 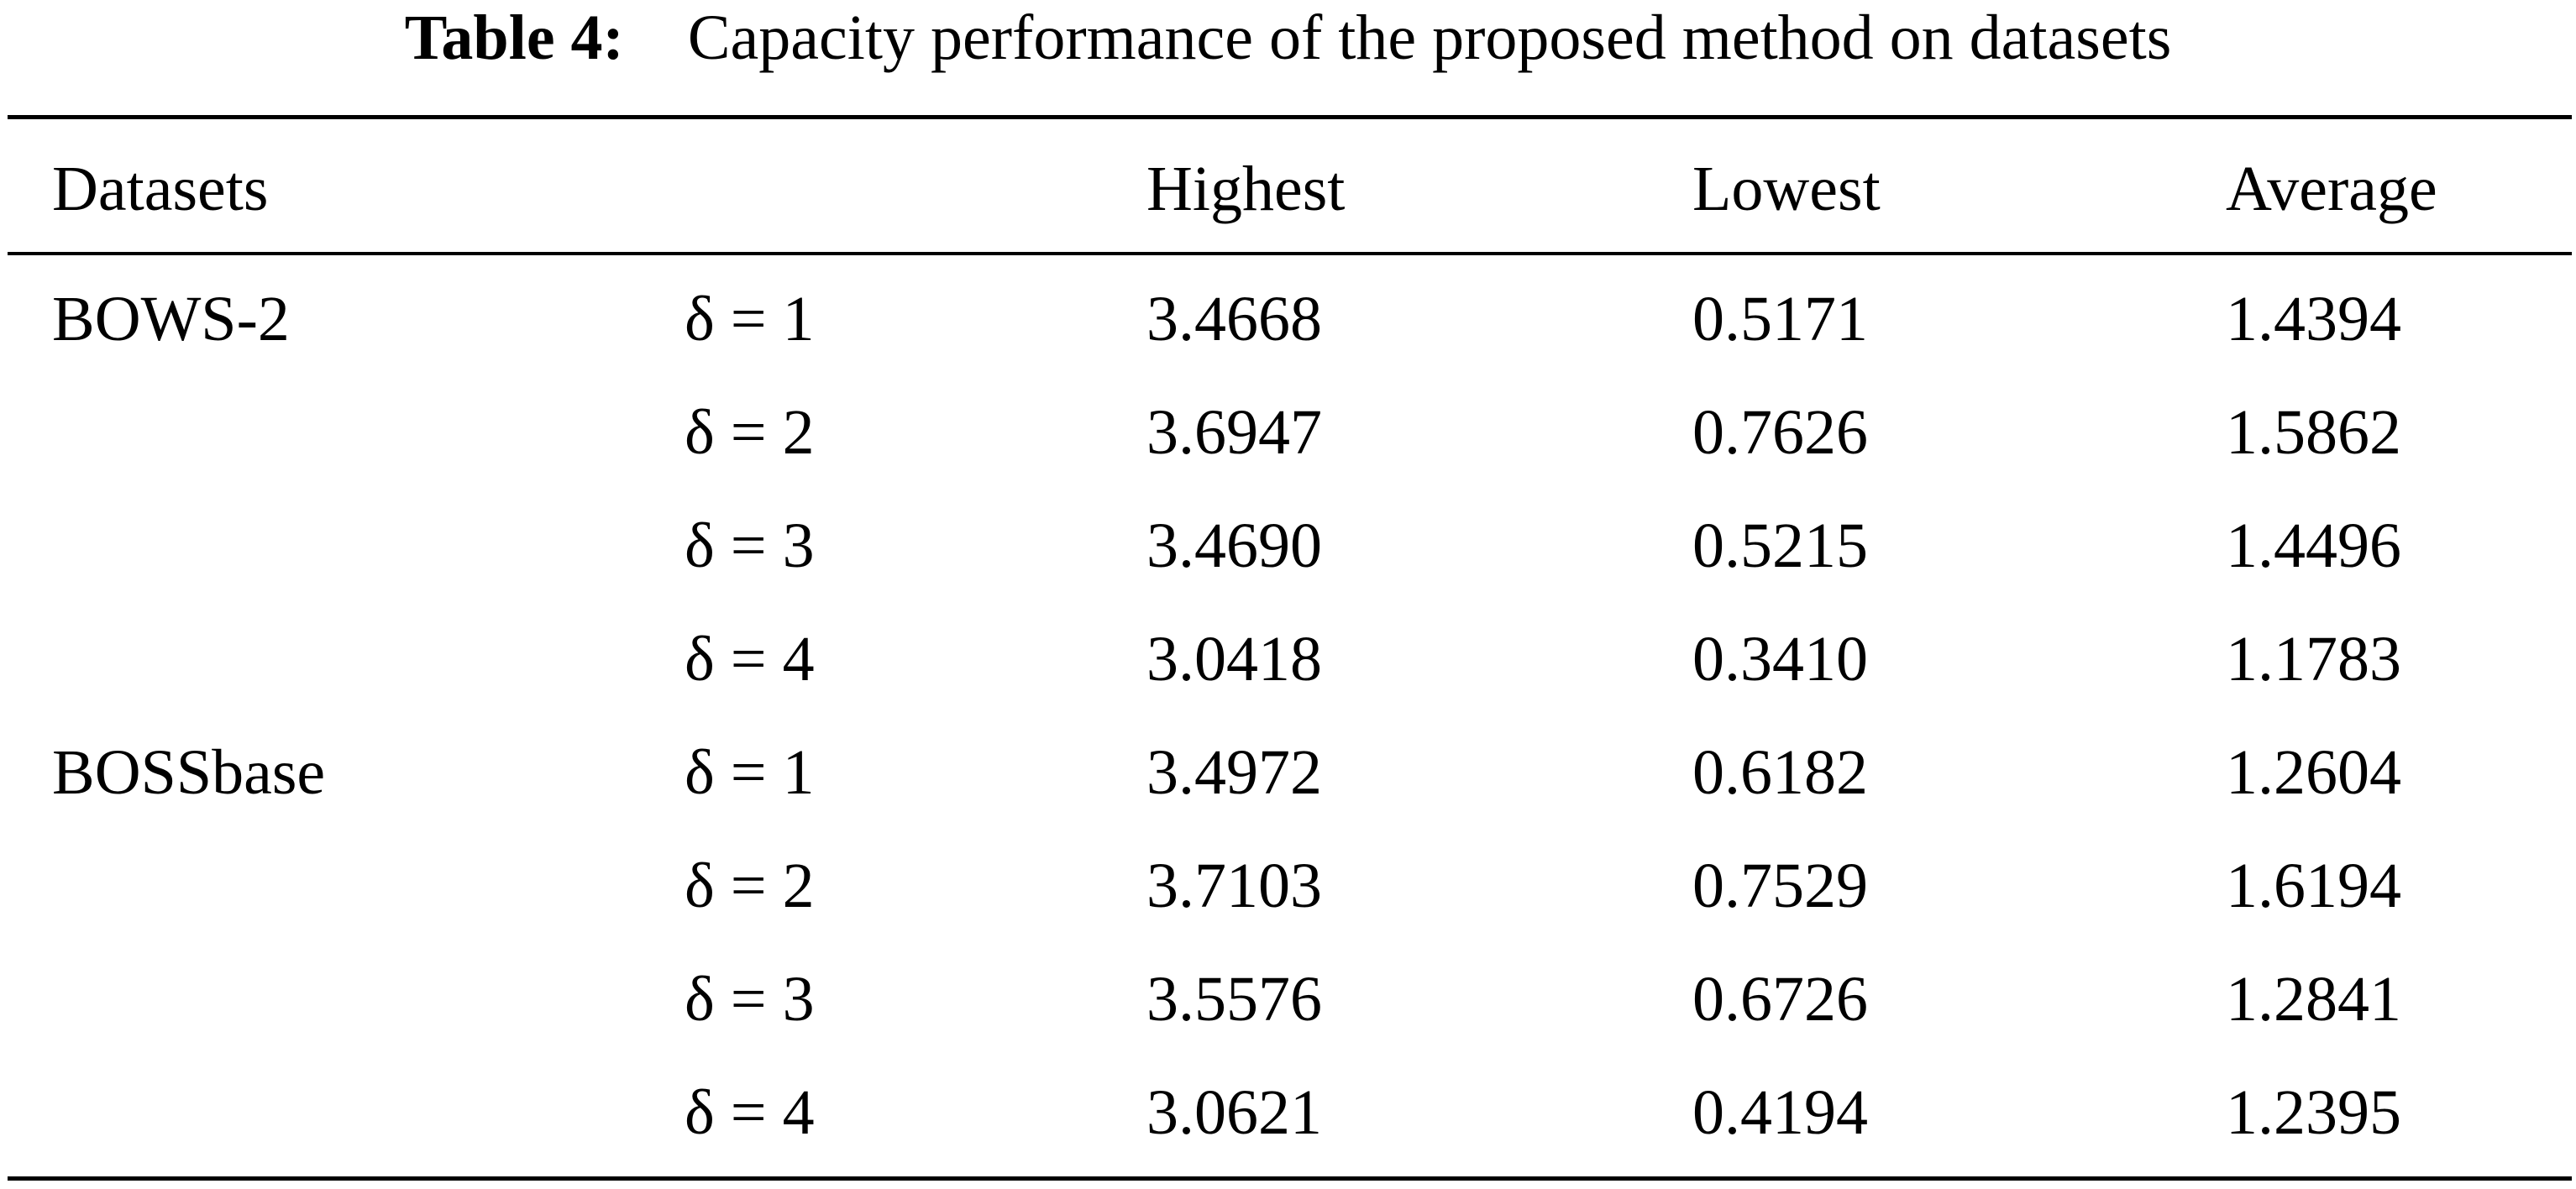 What do you see at coordinates (160, 189) in the screenshot?
I see `column-header-datasets: Datasets` at bounding box center [160, 189].